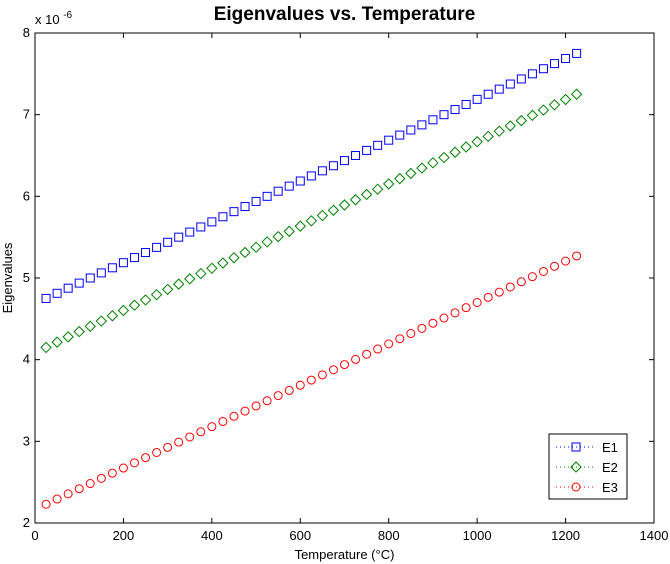 This screenshot has height=564, width=670. What do you see at coordinates (477, 535) in the screenshot?
I see `x-tick-label: 1000` at bounding box center [477, 535].